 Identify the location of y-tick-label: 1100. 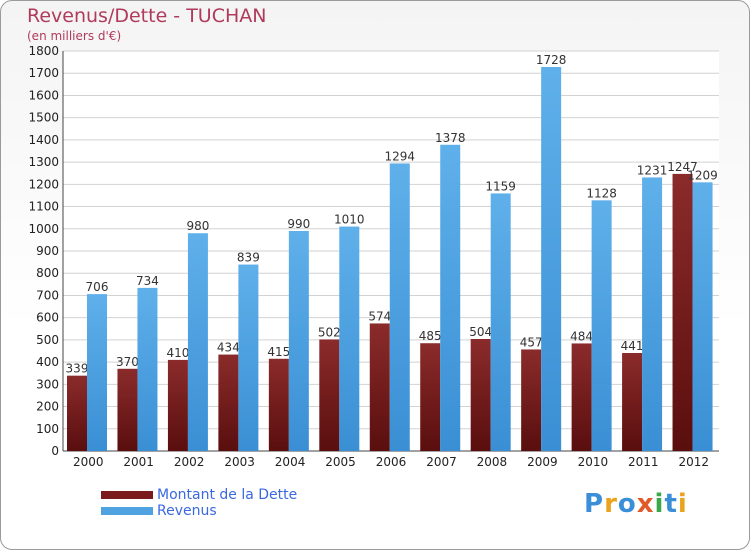
(43, 207).